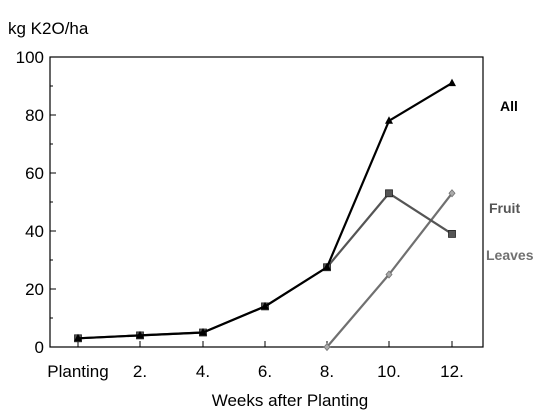  I want to click on y-axis: 0 20 40 60 80 100, so click(36, 202).